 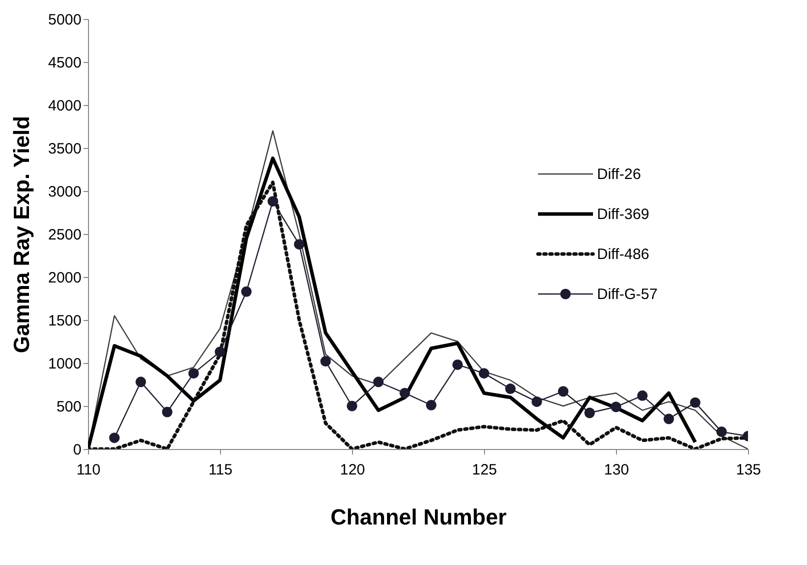 What do you see at coordinates (65, 192) in the screenshot?
I see `y-tick-label: 3000` at bounding box center [65, 192].